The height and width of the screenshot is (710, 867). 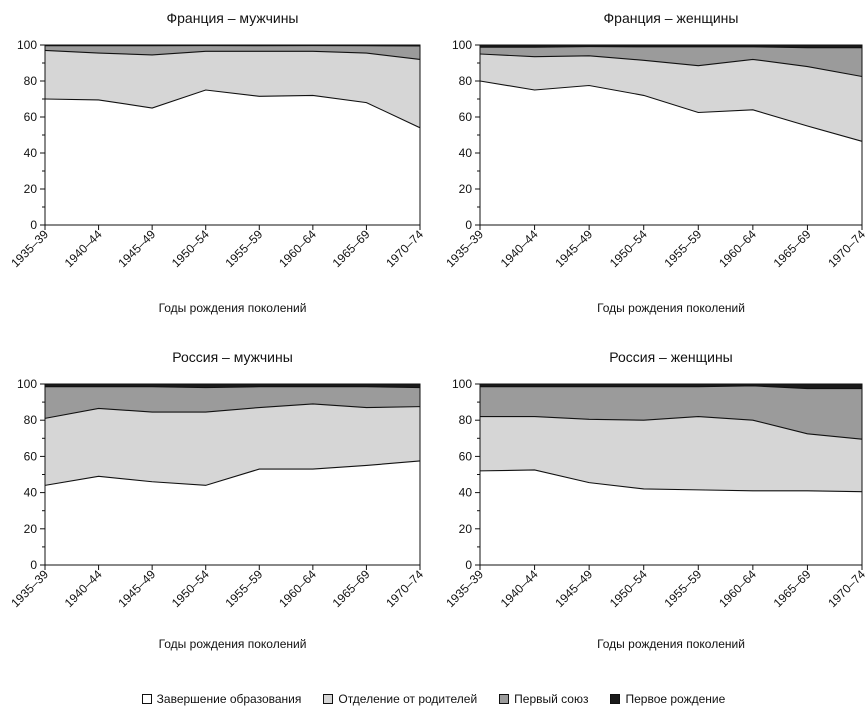 I want to click on x-tick-label-russia-men: 1960–64, so click(x=297, y=588).